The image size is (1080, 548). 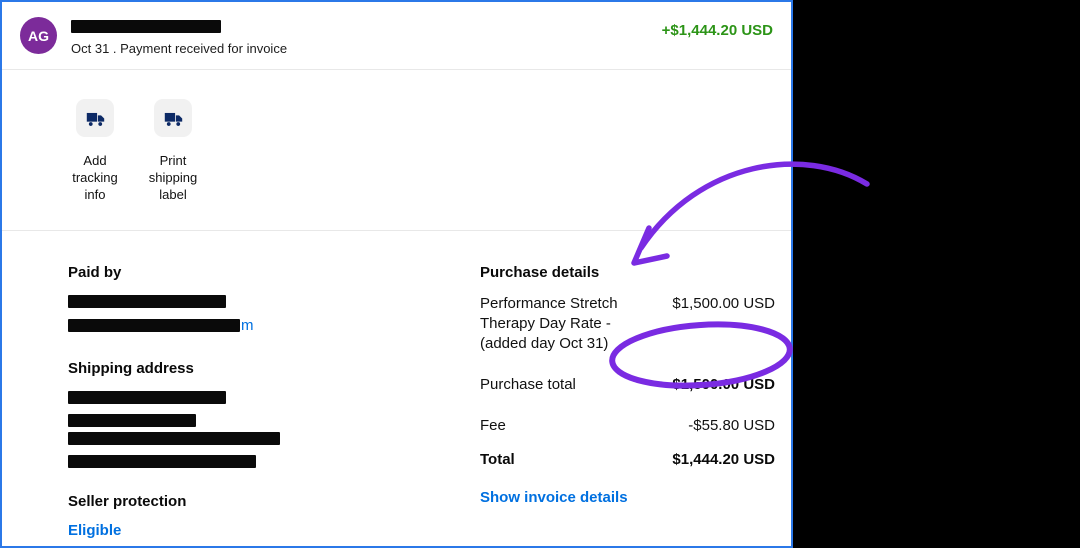 What do you see at coordinates (38, 35) in the screenshot?
I see `avatar: AG` at bounding box center [38, 35].